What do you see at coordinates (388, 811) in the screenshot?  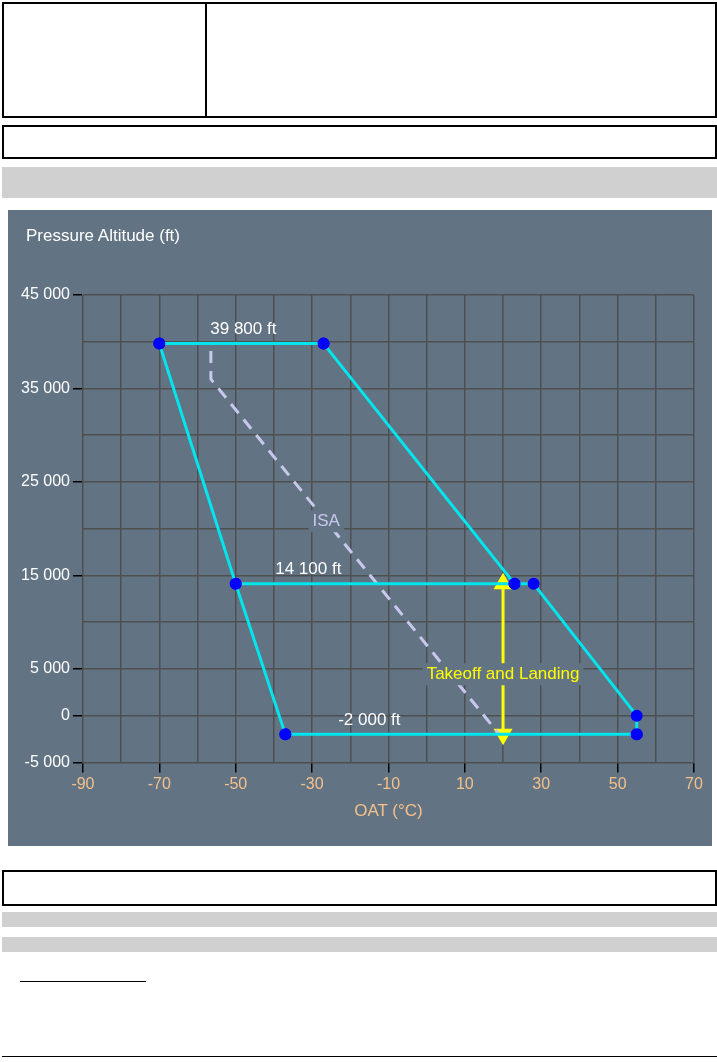 I see `x-axis-title: OAT (°C)` at bounding box center [388, 811].